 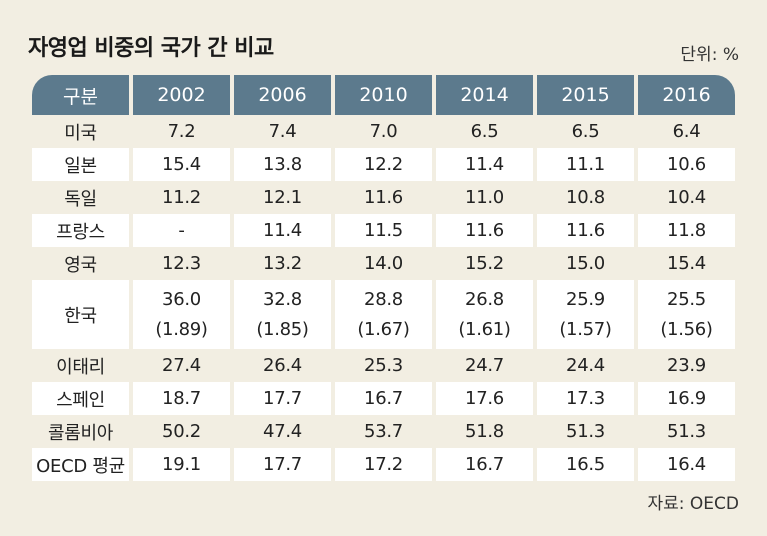 I want to click on table-row: 일본 15.4 13.8 12.2 11.4 11.1 10.6, so click(x=383, y=164).